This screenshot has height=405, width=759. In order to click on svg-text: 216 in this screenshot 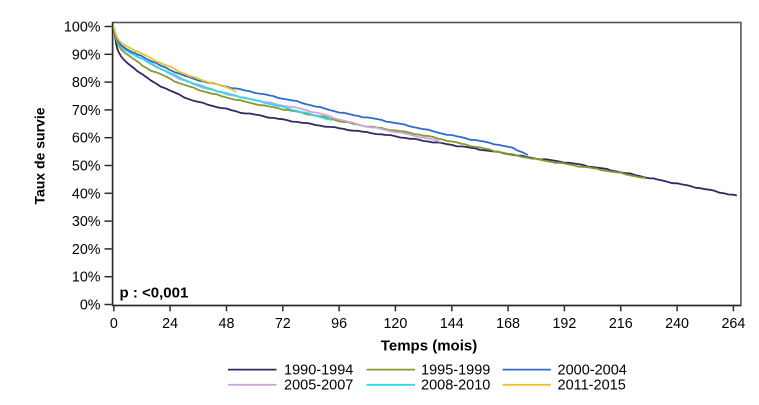, I will do `click(621, 324)`.